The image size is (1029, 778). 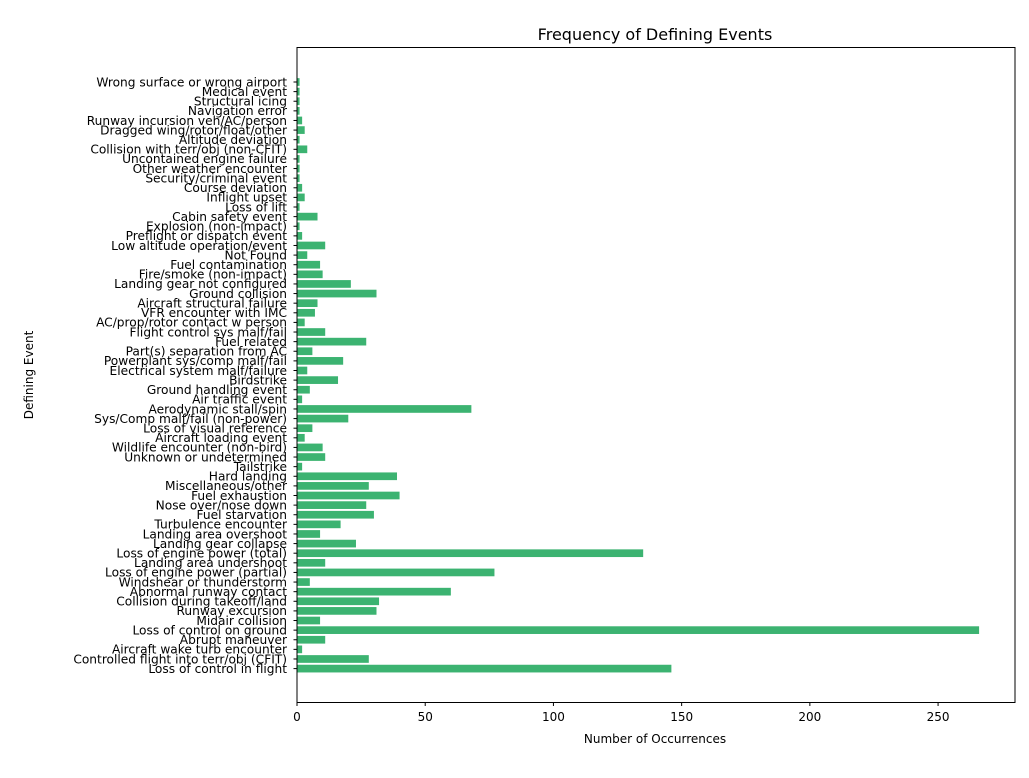 What do you see at coordinates (191, 323) in the screenshot?
I see `category-label: AC/prop/rotor contact w person` at bounding box center [191, 323].